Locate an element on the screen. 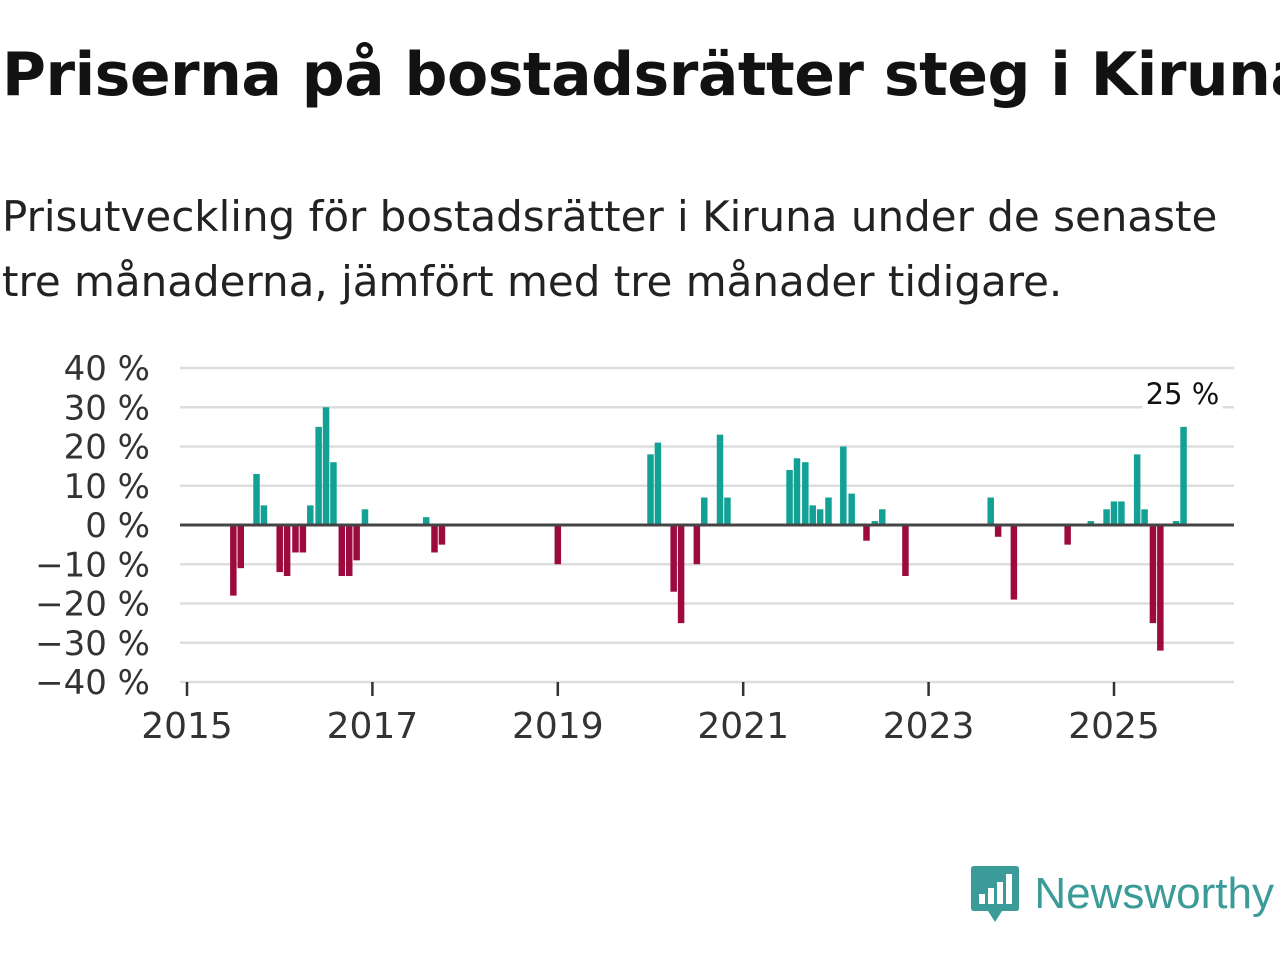 Image resolution: width=1280 pixels, height=960 pixels. y-tick-label: −20 % is located at coordinates (92, 605).